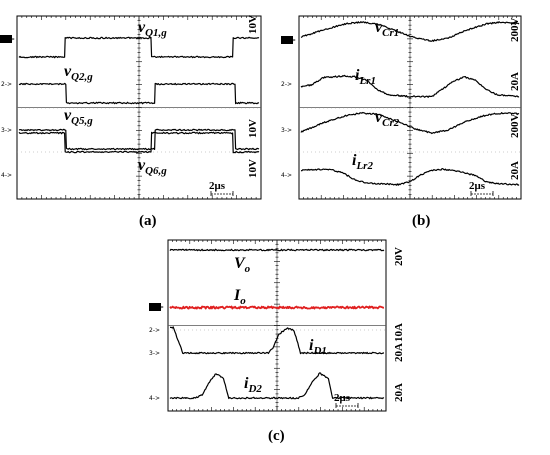 The width and height of the screenshot is (550, 455). I want to click on trace-label: vQ1,g, so click(152, 29).